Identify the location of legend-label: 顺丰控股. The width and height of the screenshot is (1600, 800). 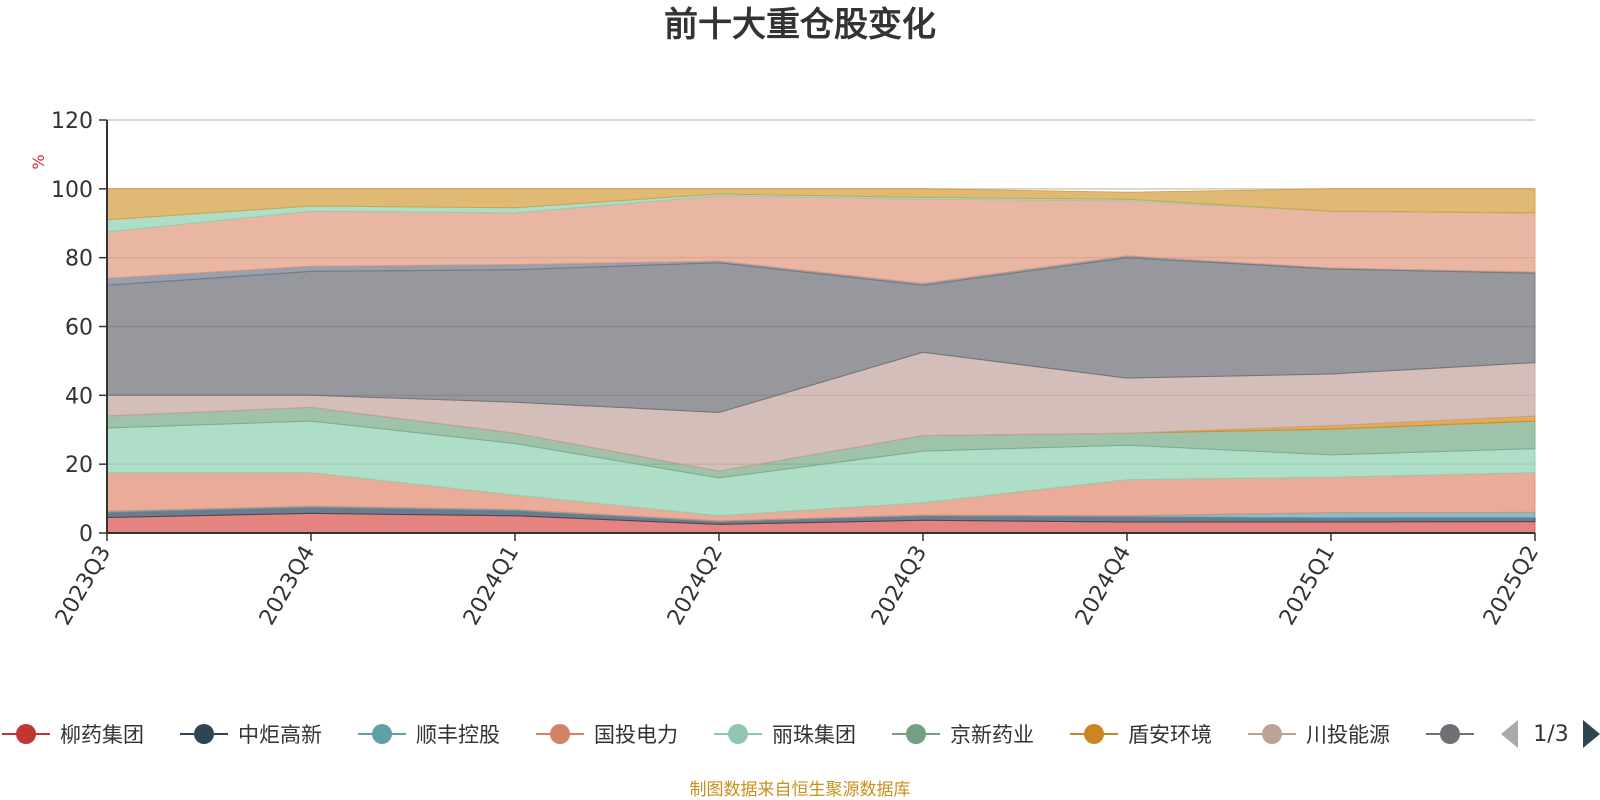
(458, 735).